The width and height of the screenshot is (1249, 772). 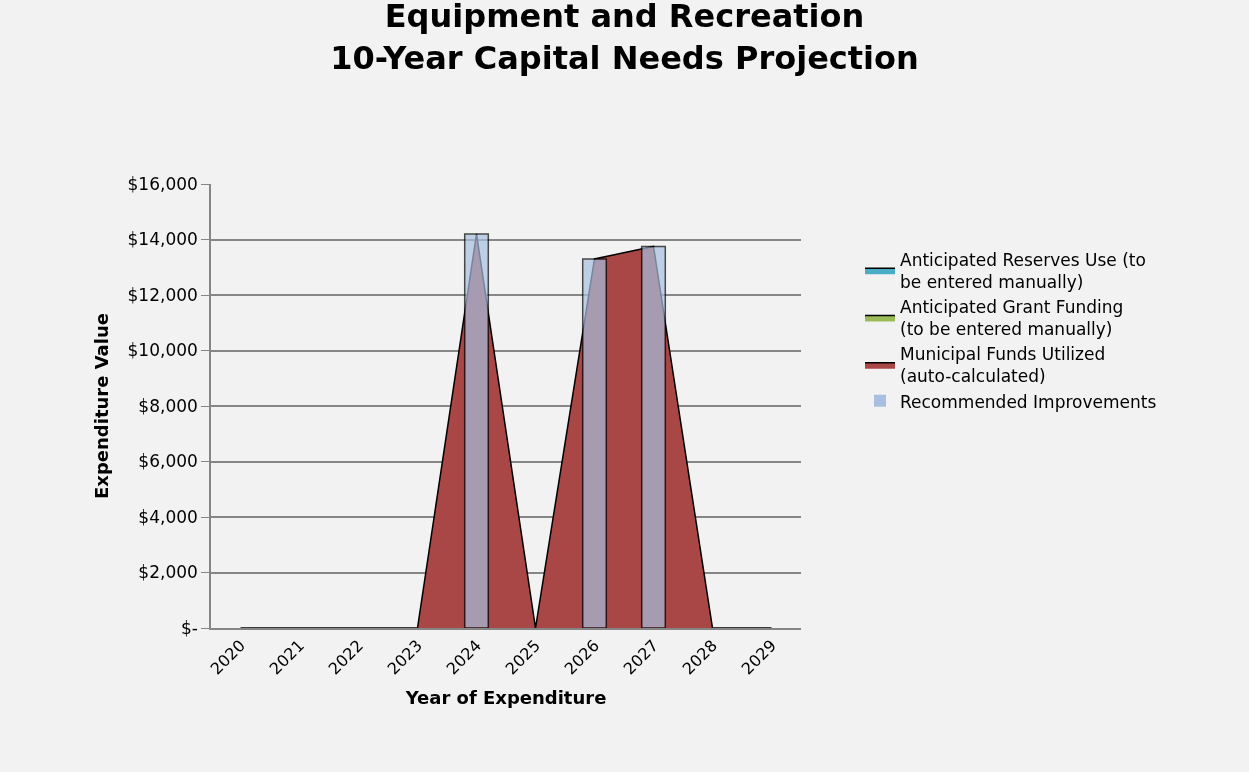 I want to click on y-tick-label: $-, so click(x=189, y=627).